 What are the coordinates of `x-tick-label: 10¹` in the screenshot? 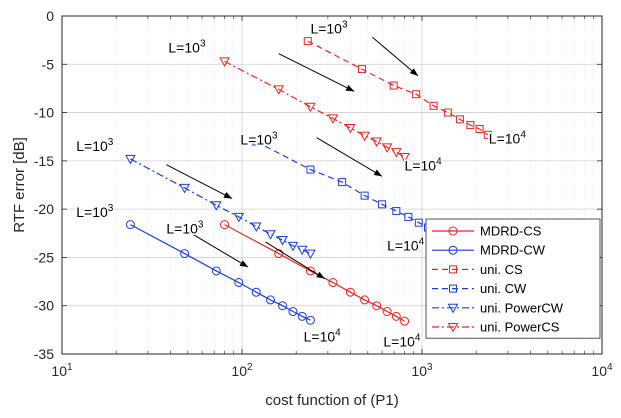 It's located at (62, 370).